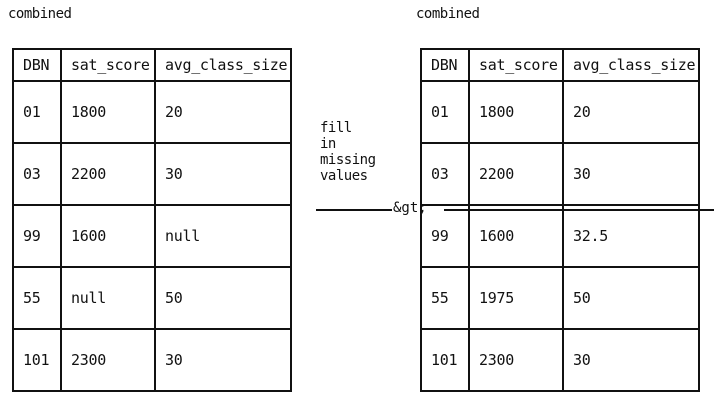 The height and width of the screenshot is (413, 714). What do you see at coordinates (448, 14) in the screenshot?
I see `right-table-caption: combined` at bounding box center [448, 14].